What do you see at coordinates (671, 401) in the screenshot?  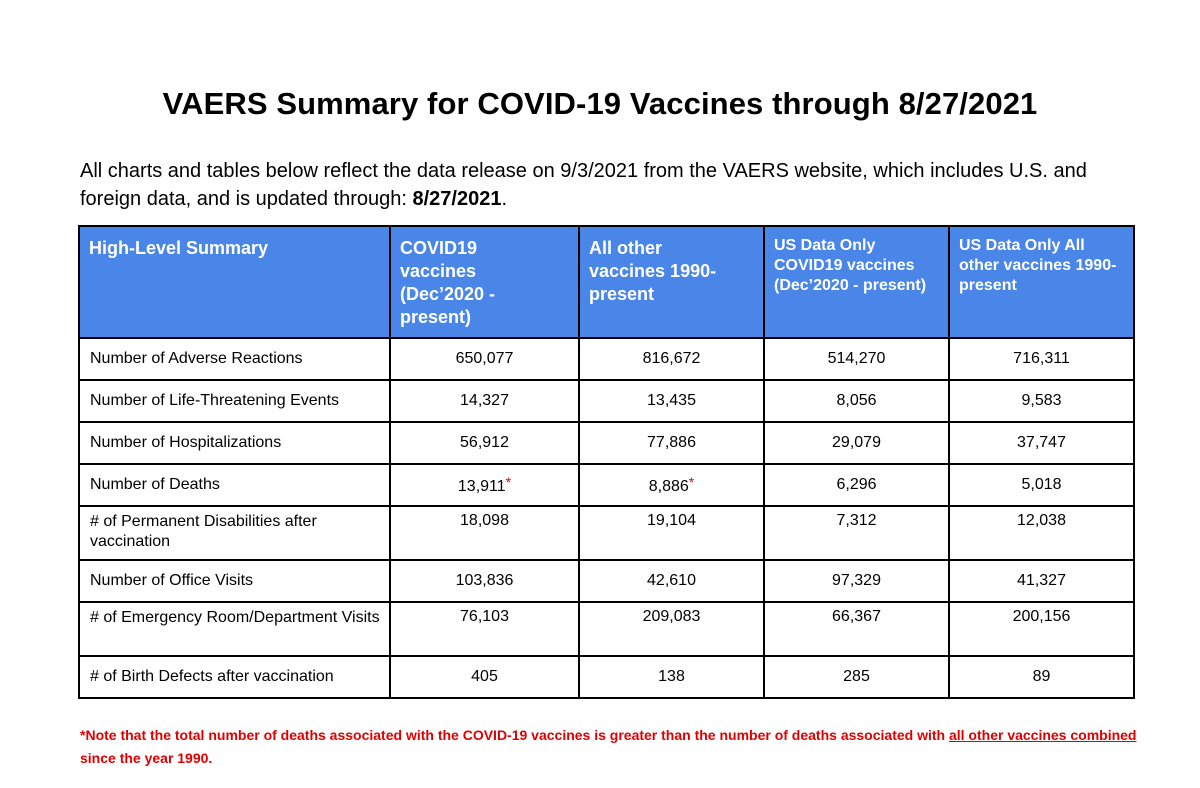 I see `cell-value: 13,435` at bounding box center [671, 401].